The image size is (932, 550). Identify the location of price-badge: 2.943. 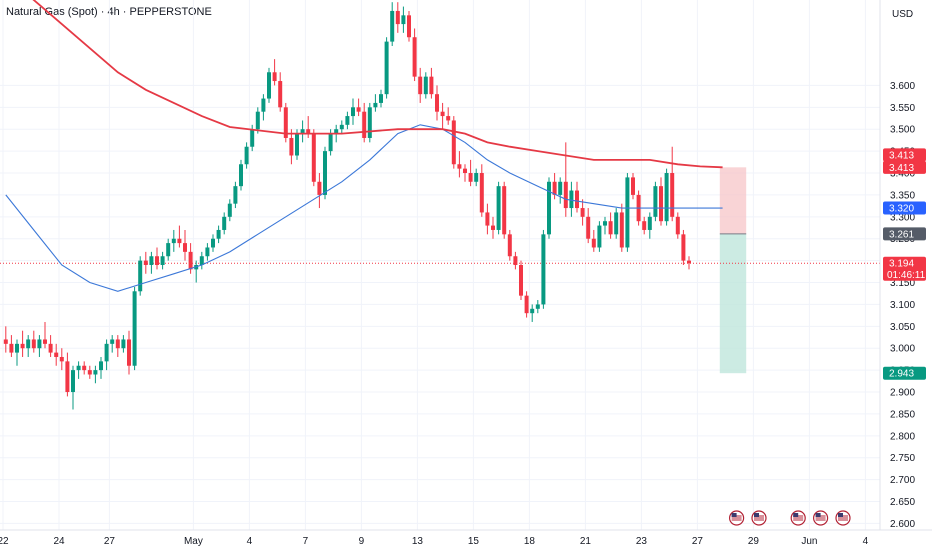
(904, 373).